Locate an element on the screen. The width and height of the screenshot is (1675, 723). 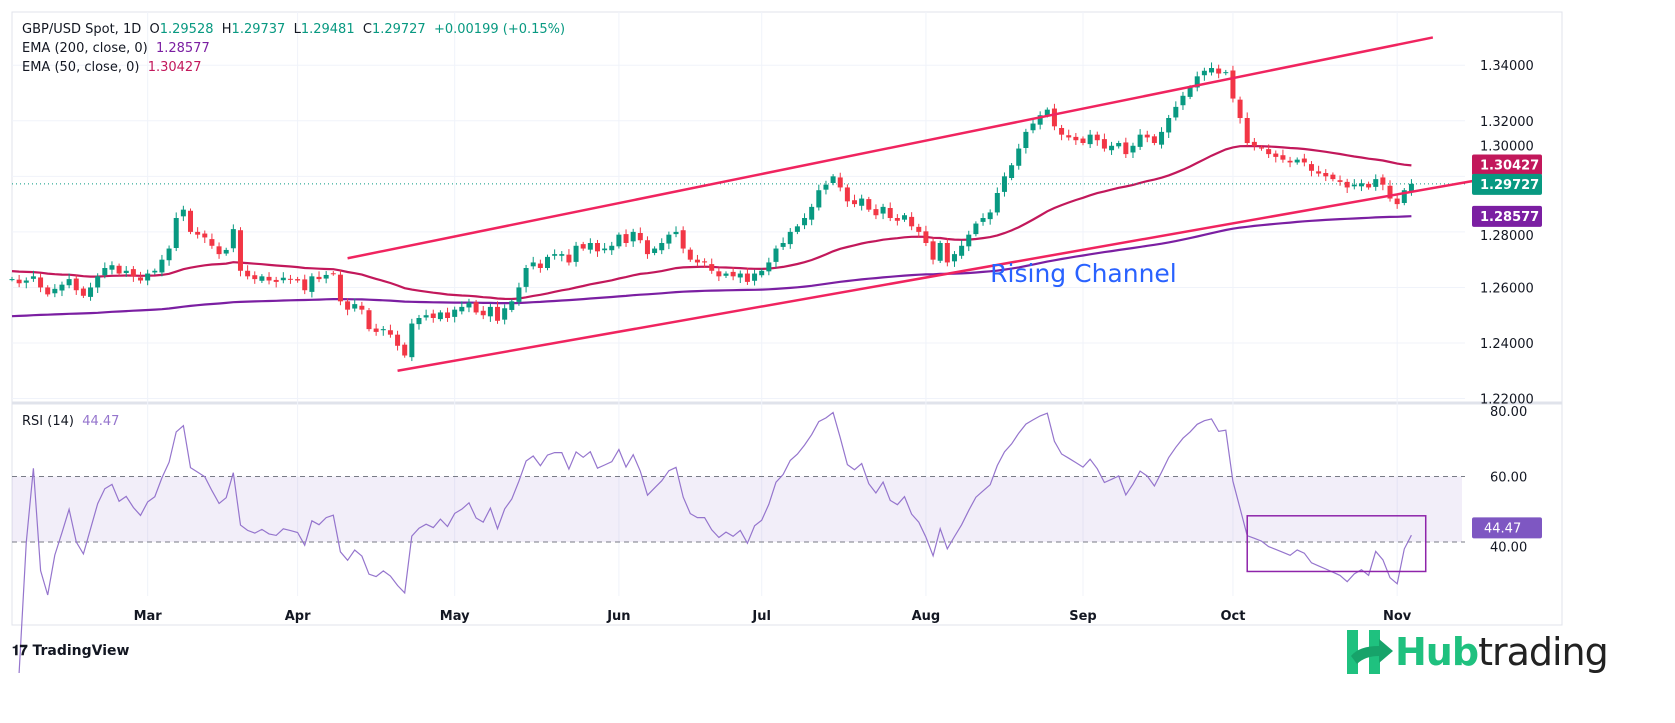
price-tag-last is located at coordinates (1507, 184).